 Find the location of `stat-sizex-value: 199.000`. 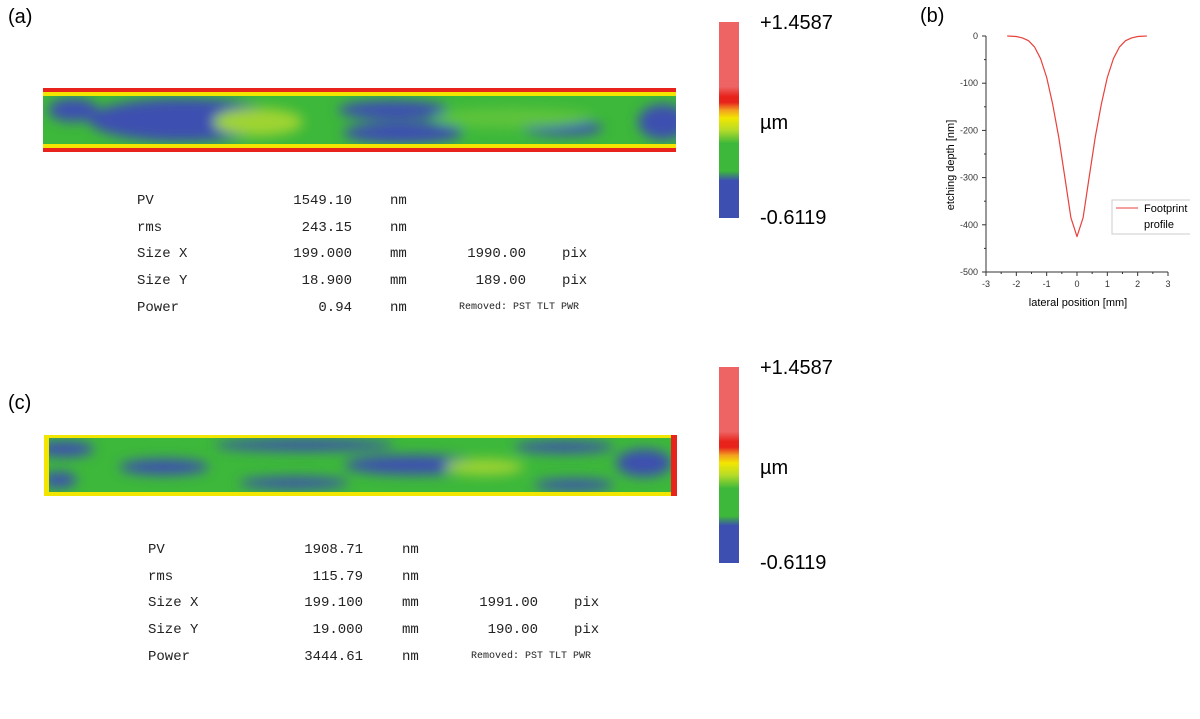

stat-sizex-value: 199.000 is located at coordinates (322, 254).